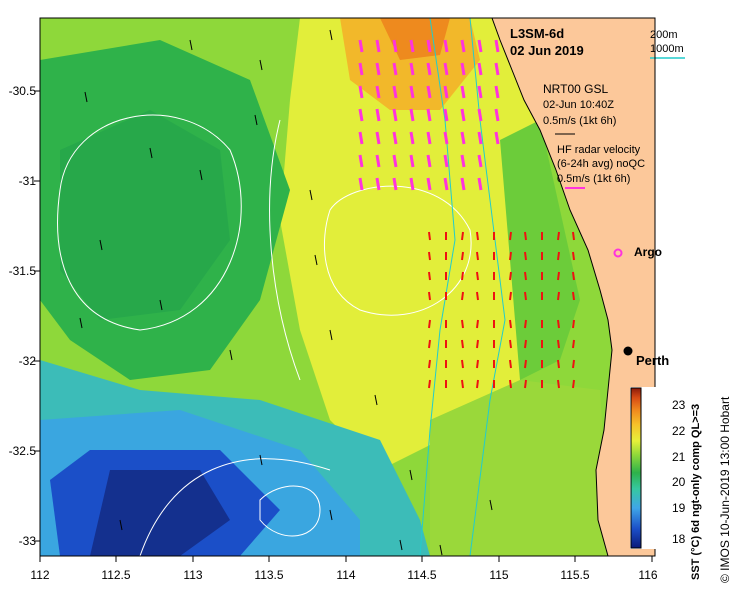 This screenshot has height=592, width=739. I want to click on south-shelf, so click(520, 468).